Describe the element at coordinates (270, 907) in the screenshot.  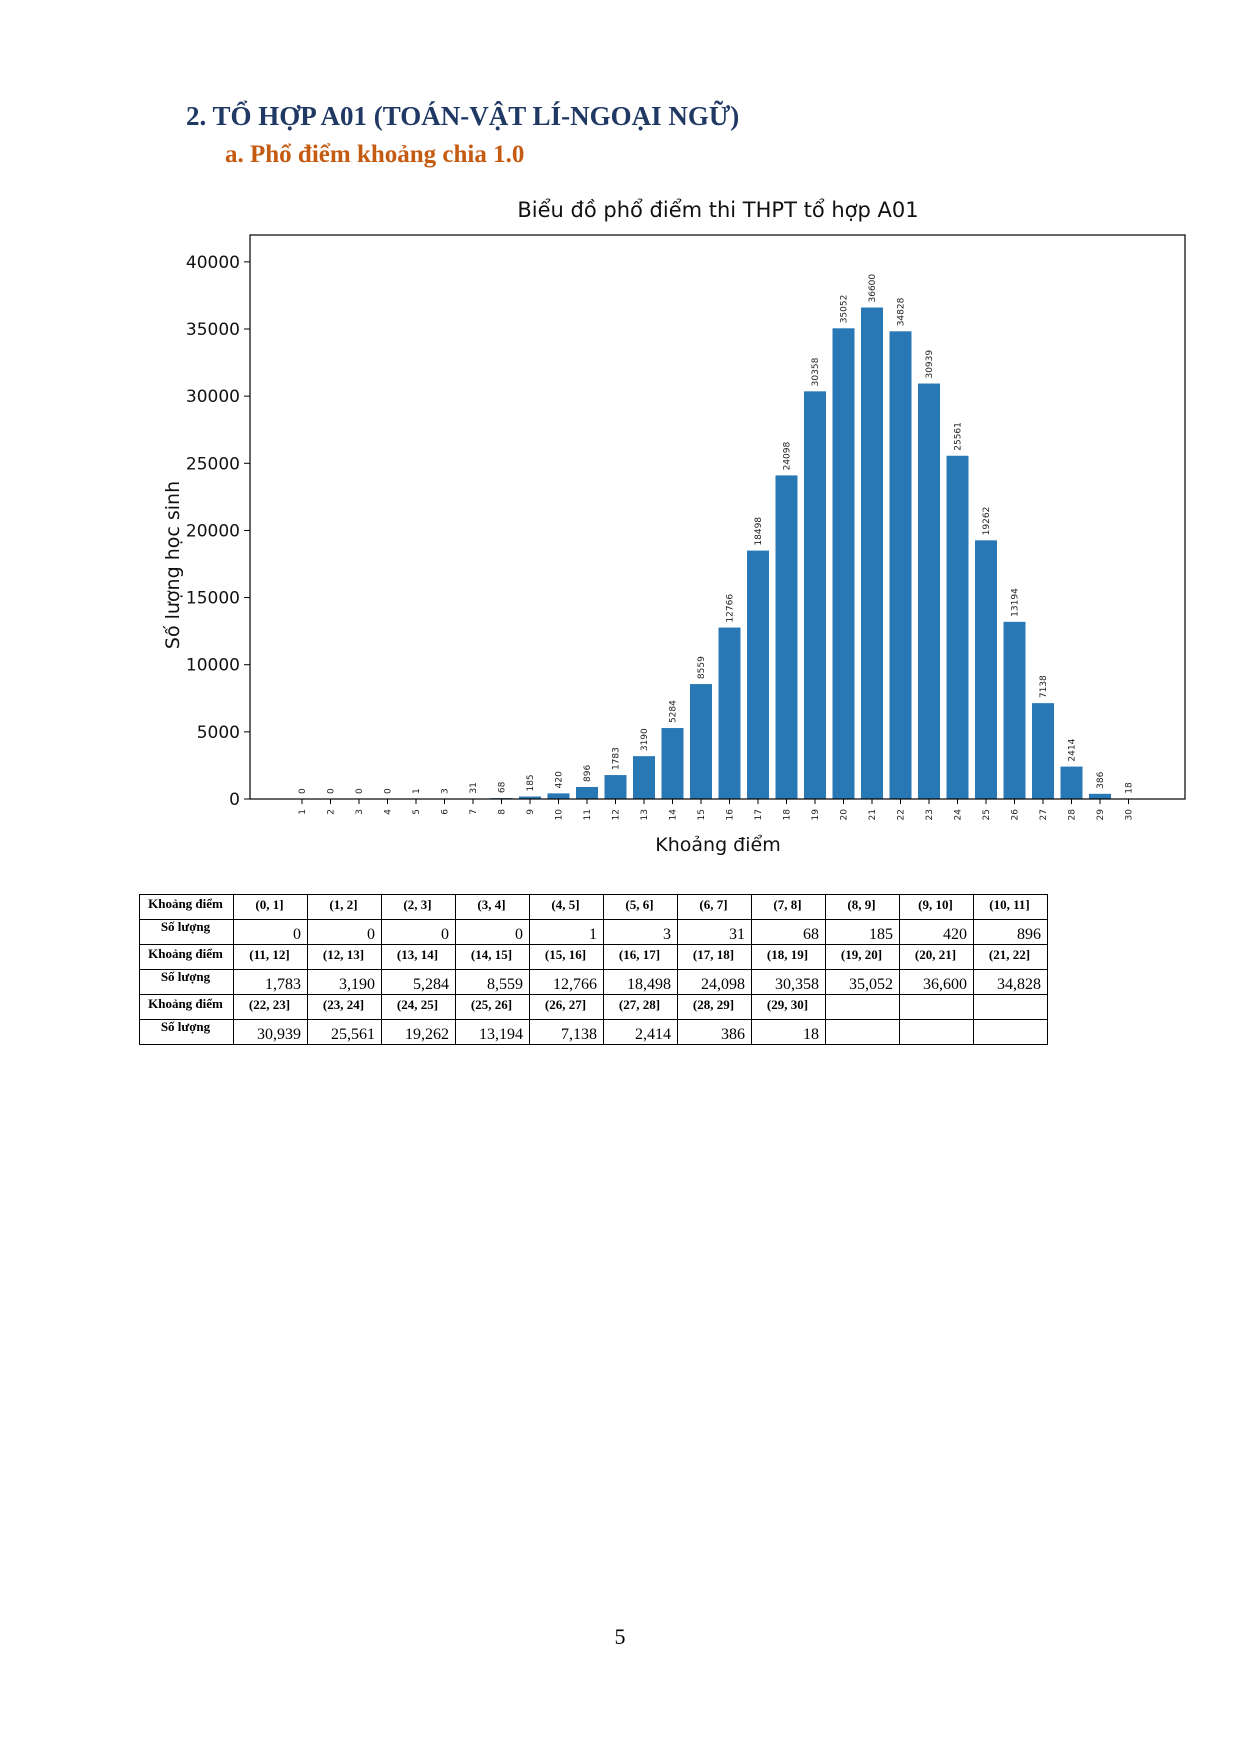
I see `range-cell: (0, 1]` at that location.